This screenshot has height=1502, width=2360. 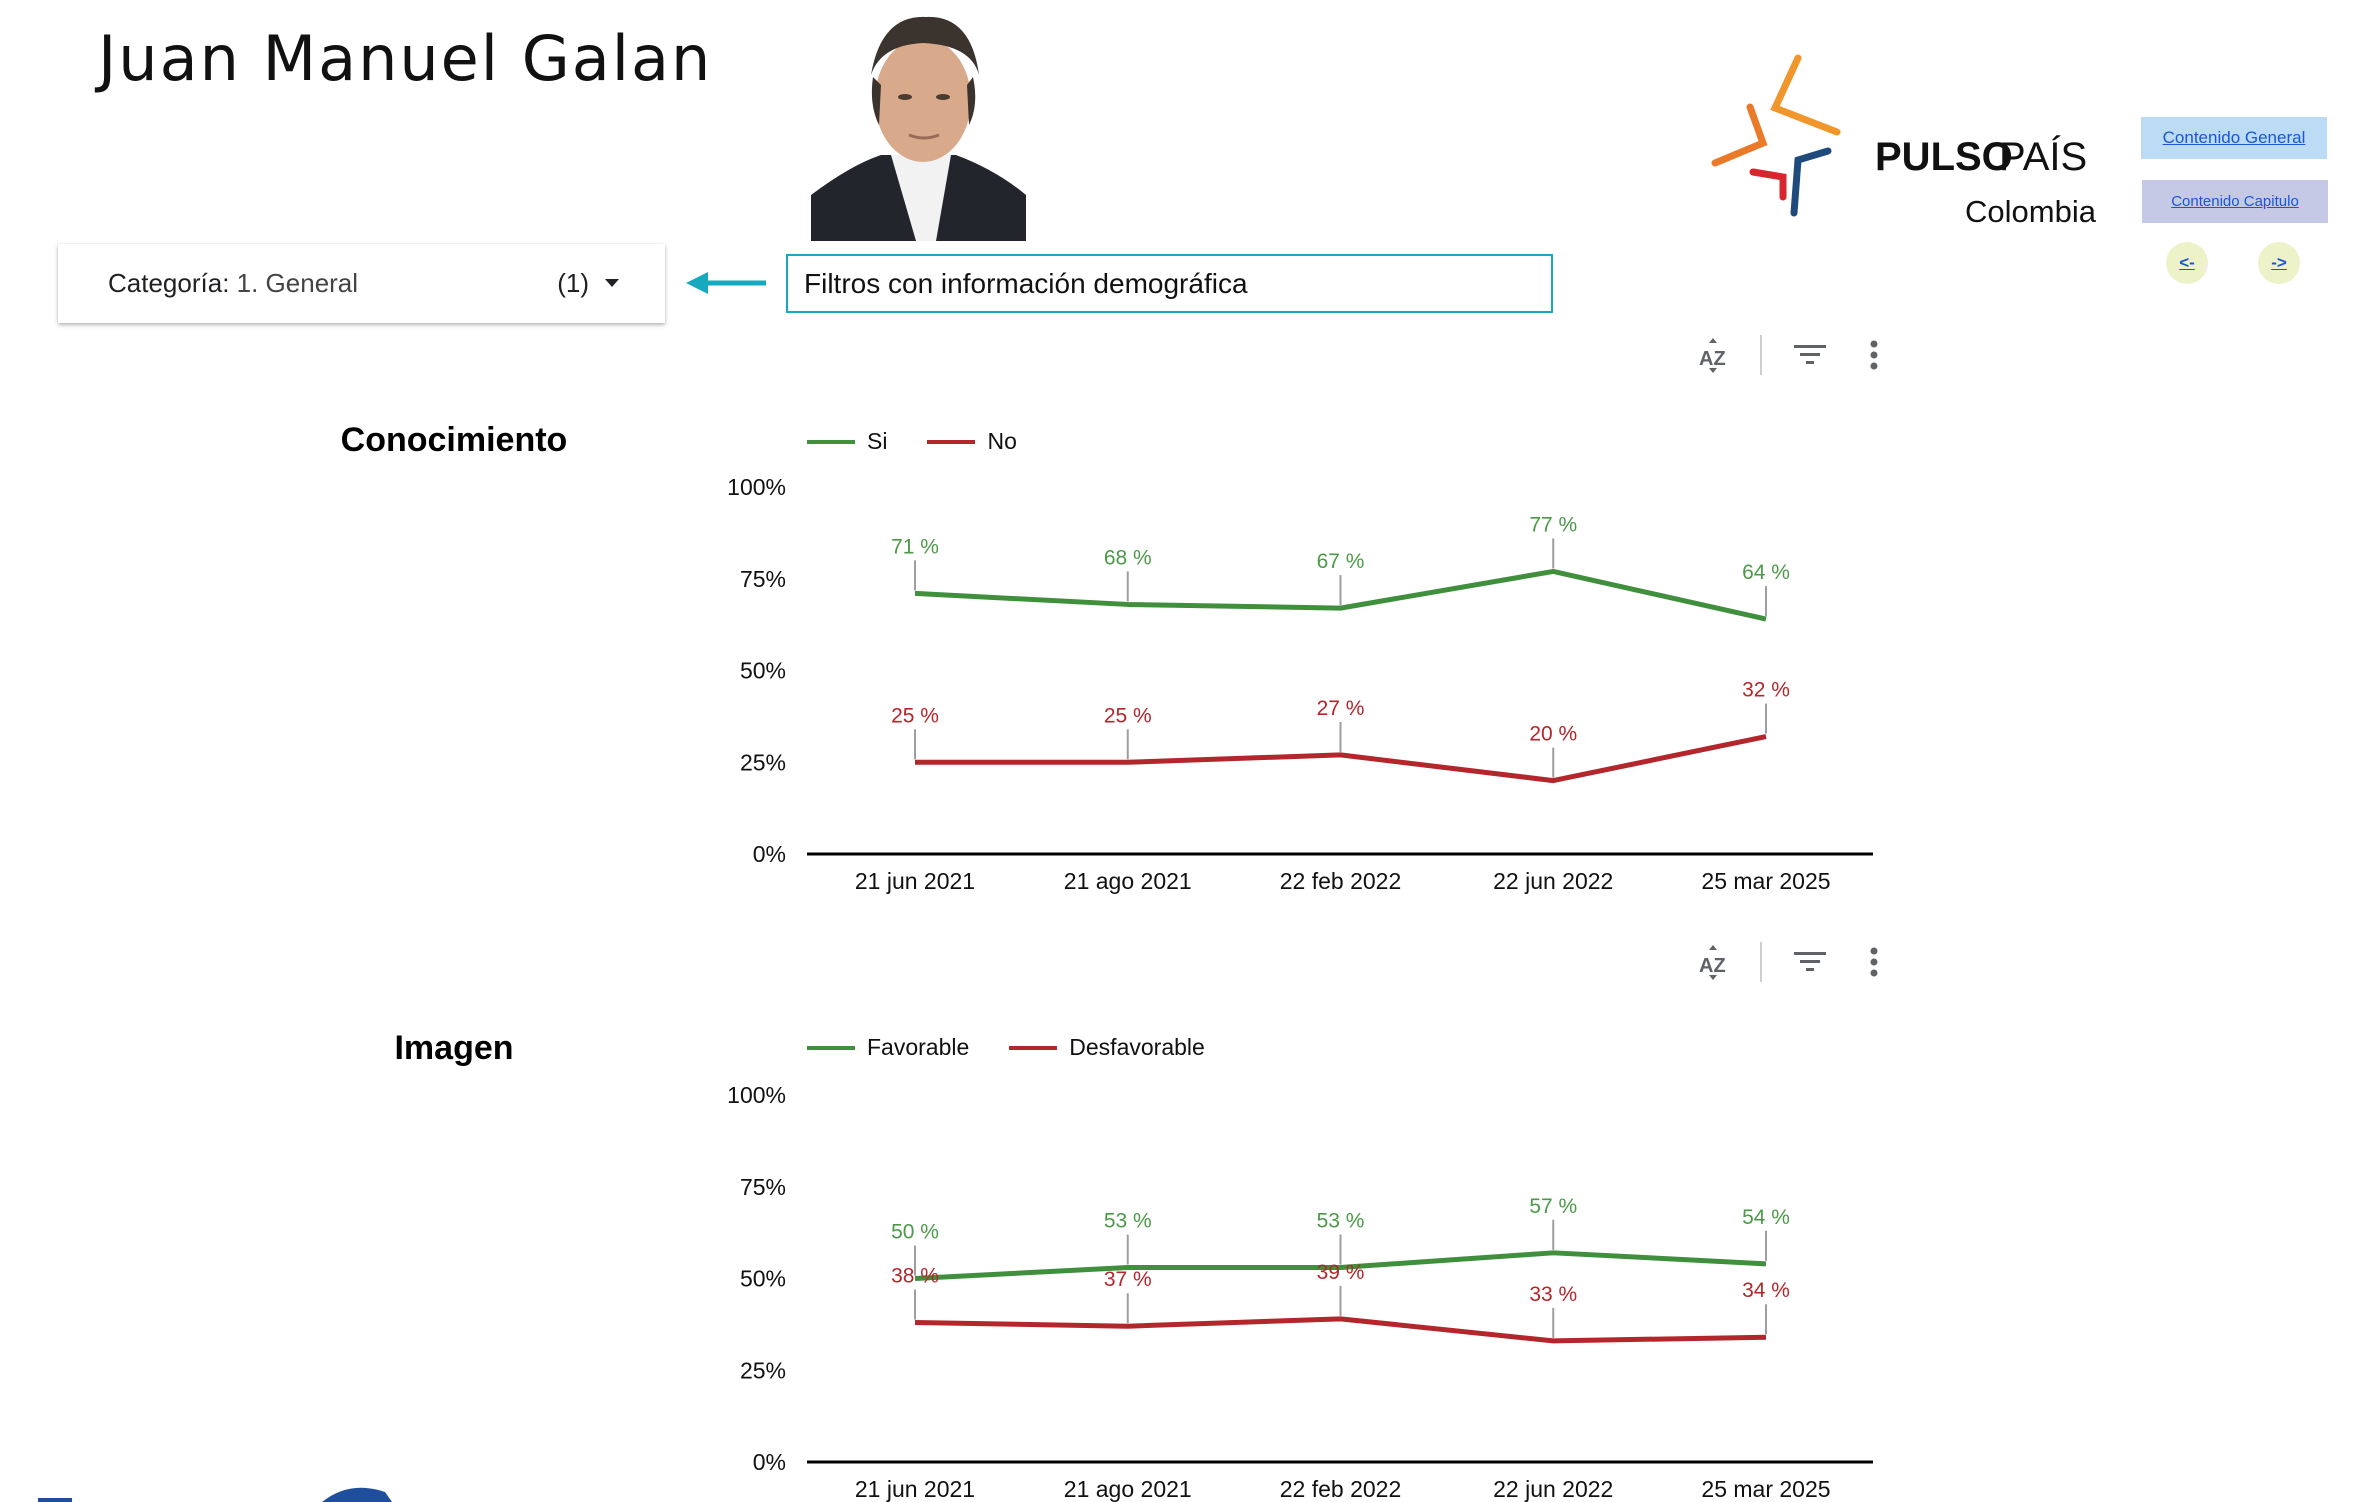 What do you see at coordinates (1137, 1047) in the screenshot?
I see `legend-label: Desfavorable` at bounding box center [1137, 1047].